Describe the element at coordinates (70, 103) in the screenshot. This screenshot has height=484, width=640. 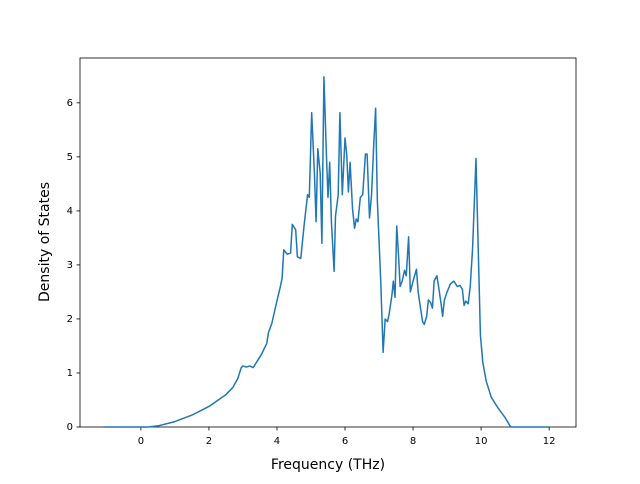
I see `y-tick-label: 6` at that location.